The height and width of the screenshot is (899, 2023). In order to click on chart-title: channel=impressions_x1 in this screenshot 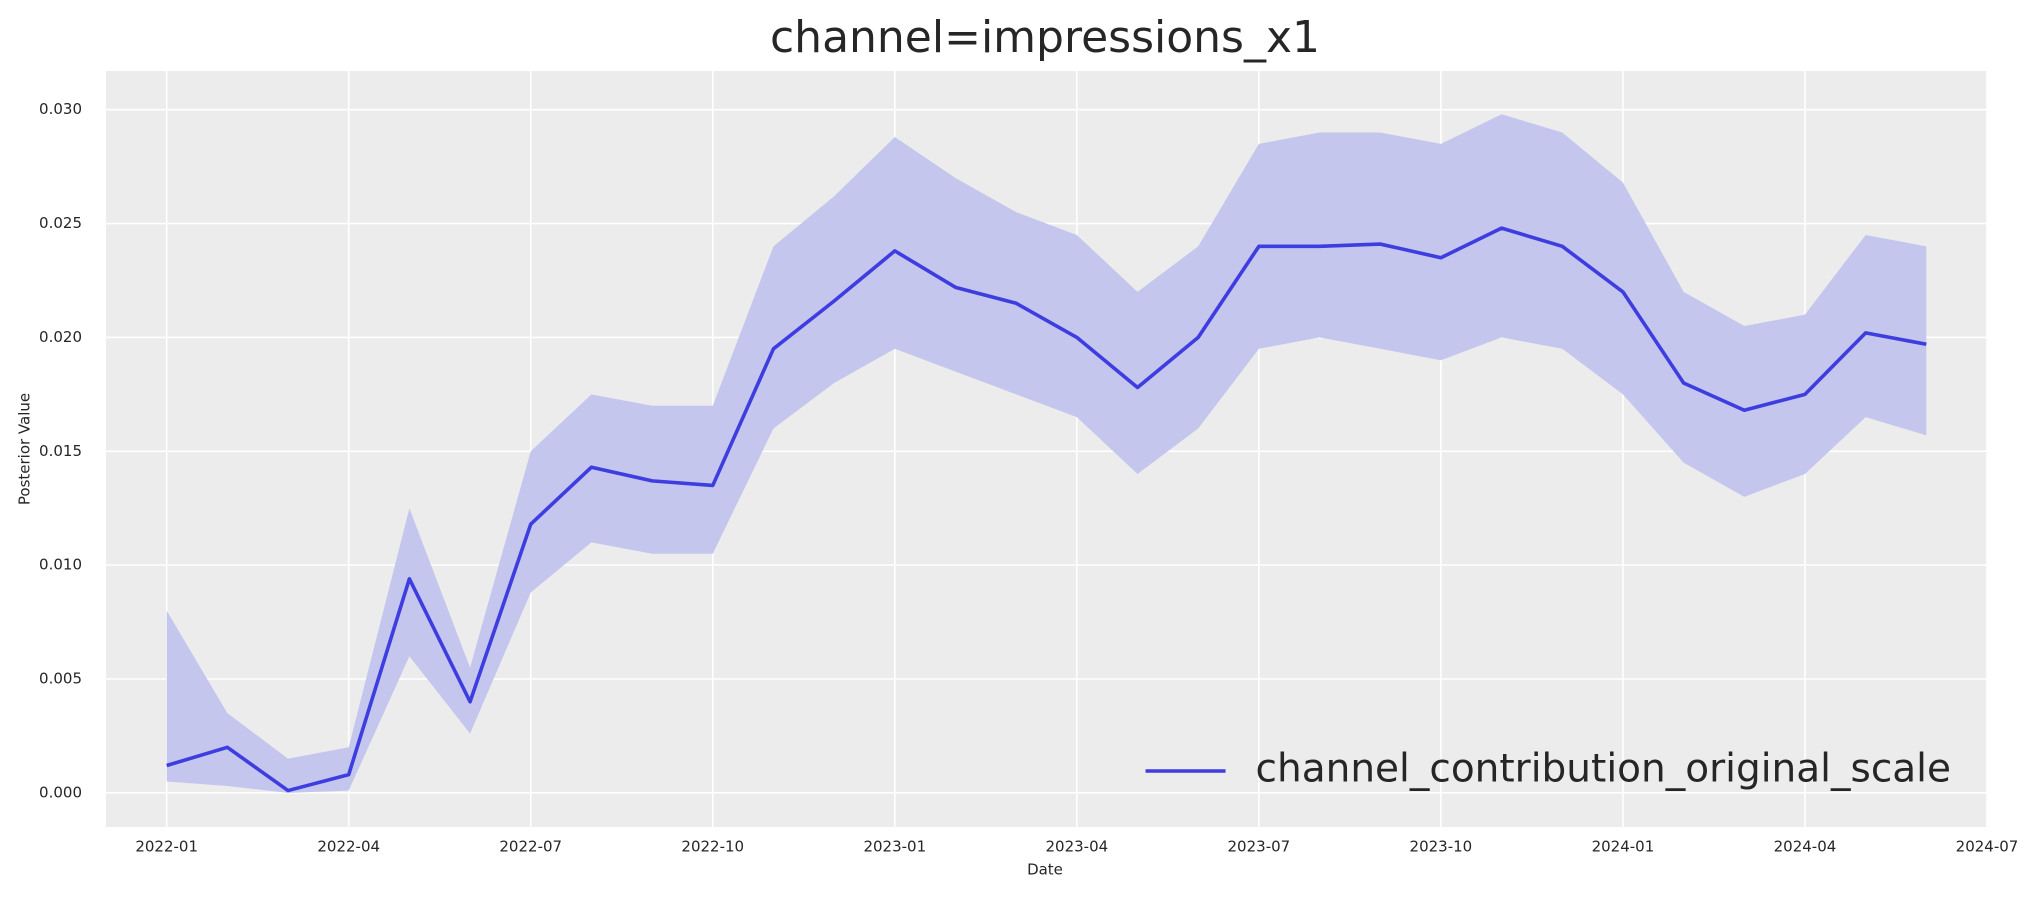, I will do `click(1045, 37)`.